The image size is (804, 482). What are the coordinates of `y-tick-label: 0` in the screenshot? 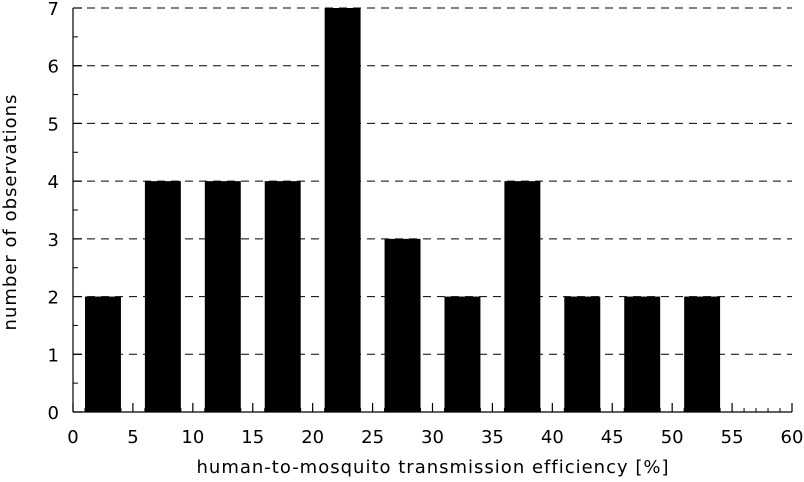 It's located at (53, 413).